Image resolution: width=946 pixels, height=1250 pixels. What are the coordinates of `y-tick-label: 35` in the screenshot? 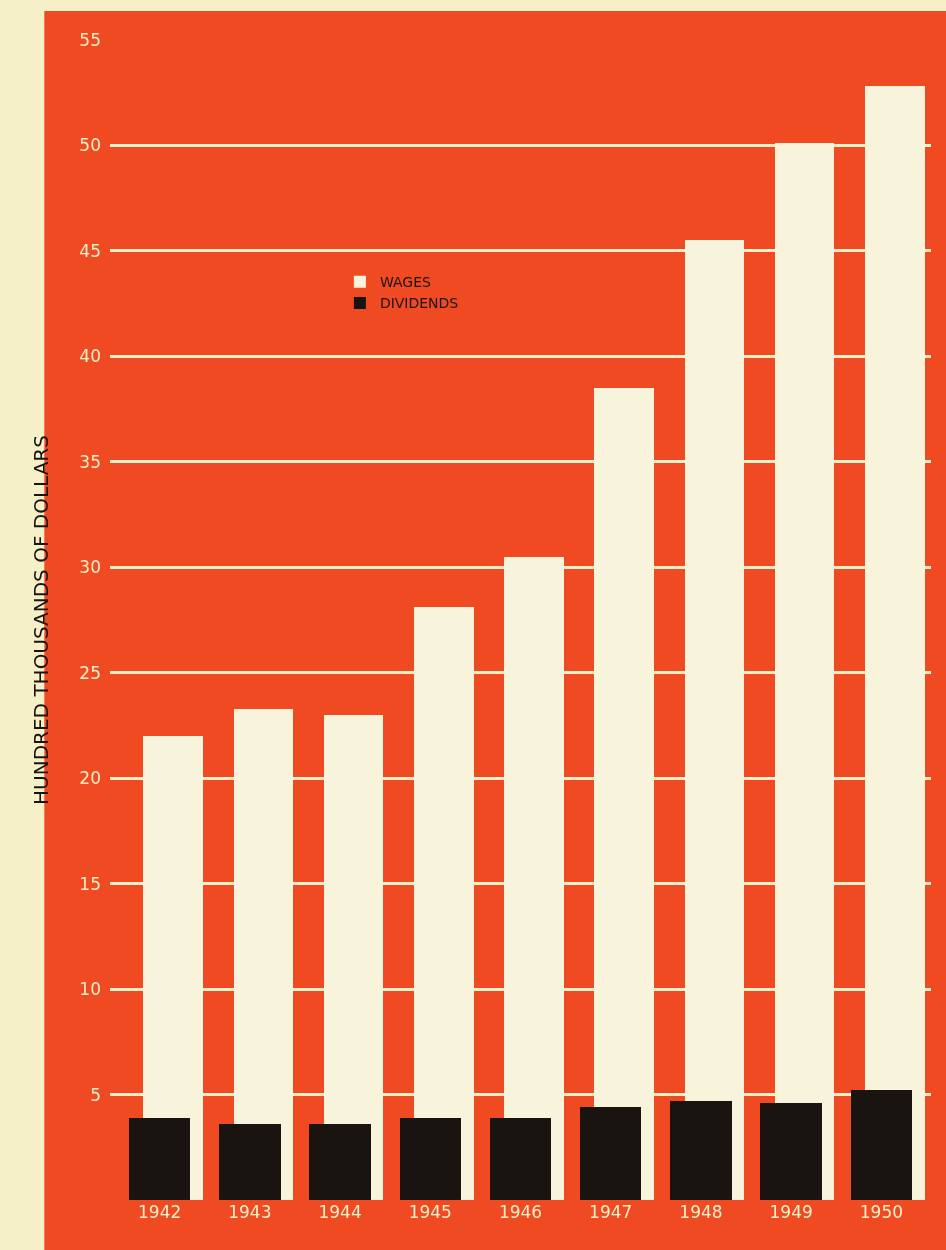 It's located at (90, 461).